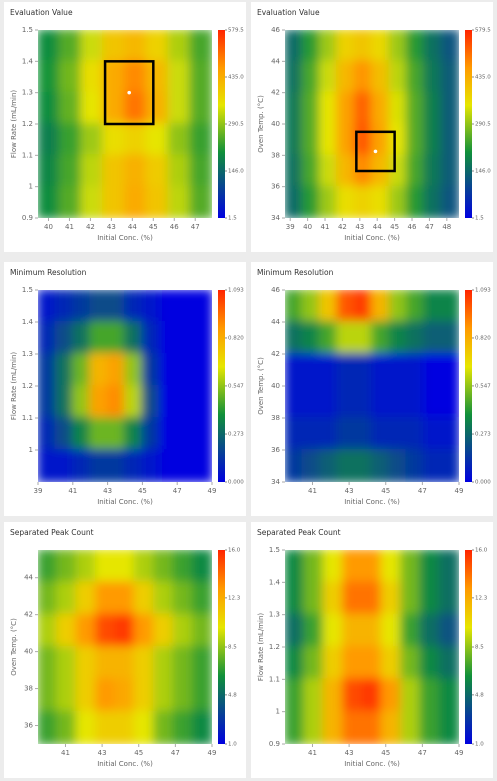  Describe the element at coordinates (28, 322) in the screenshot. I see `y-tick-label: 1.4` at that location.